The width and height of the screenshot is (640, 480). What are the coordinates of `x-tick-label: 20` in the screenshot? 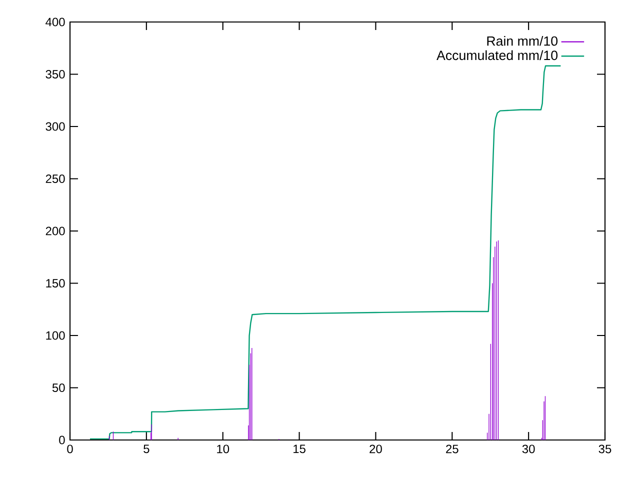 It's located at (376, 449).